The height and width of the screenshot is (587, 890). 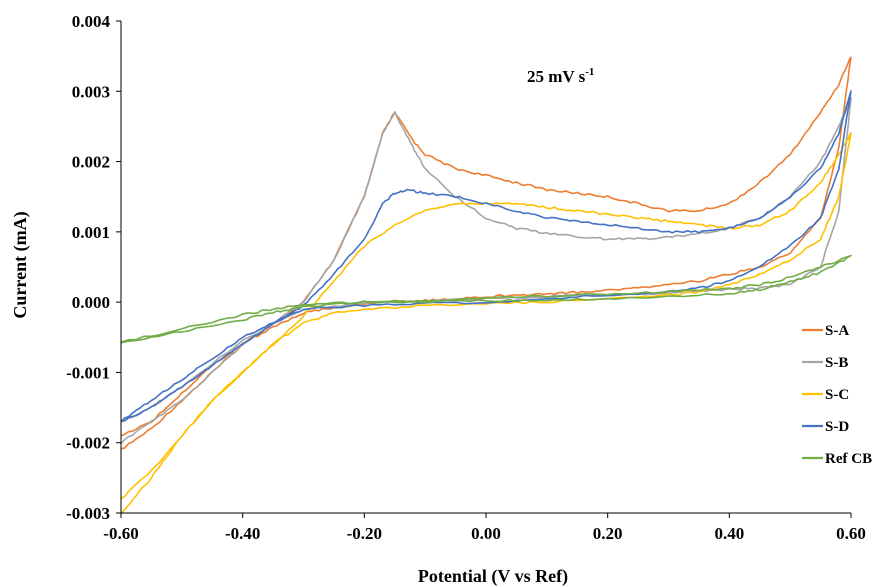 What do you see at coordinates (608, 533) in the screenshot?
I see `x-tick-label: 0.20` at bounding box center [608, 533].